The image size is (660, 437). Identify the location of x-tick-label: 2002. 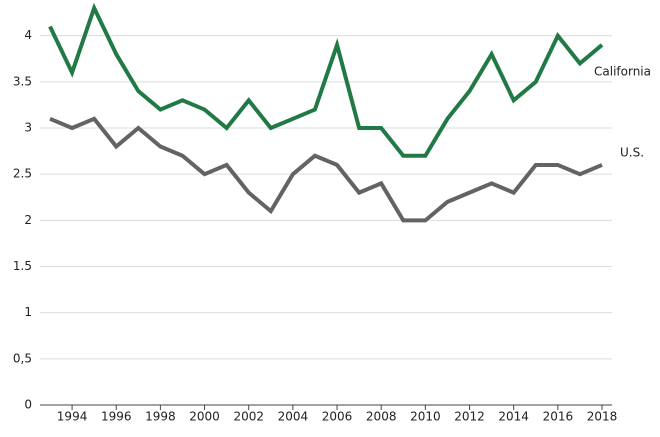
(248, 417).